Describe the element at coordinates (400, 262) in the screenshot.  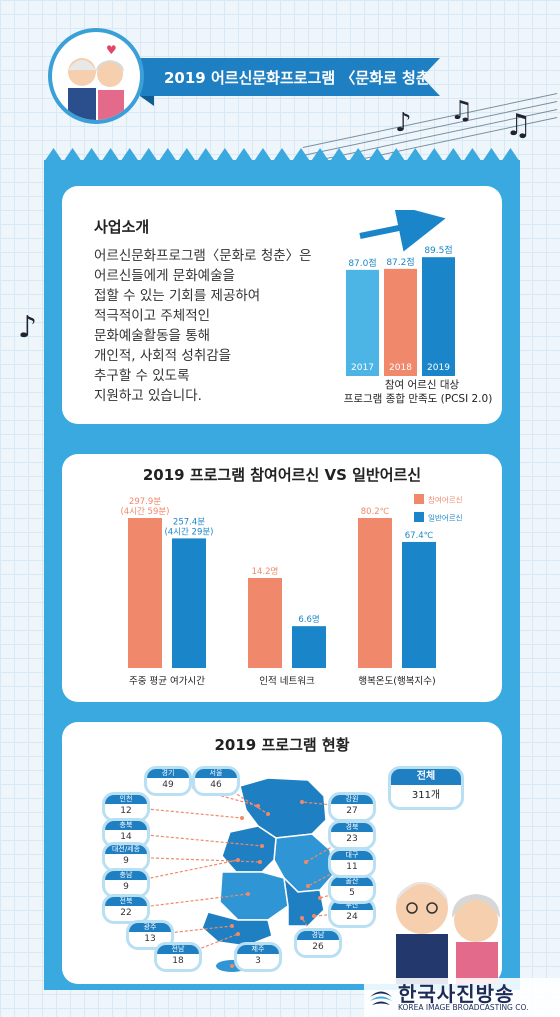
I see `bar-value-label: 87.2점` at that location.